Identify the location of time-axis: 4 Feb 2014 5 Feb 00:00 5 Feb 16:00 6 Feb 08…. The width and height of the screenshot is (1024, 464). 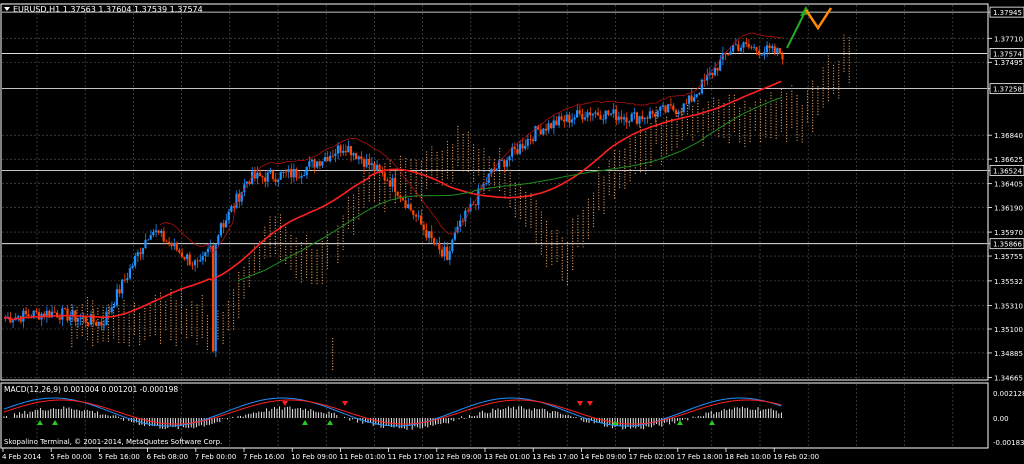
(410, 454).